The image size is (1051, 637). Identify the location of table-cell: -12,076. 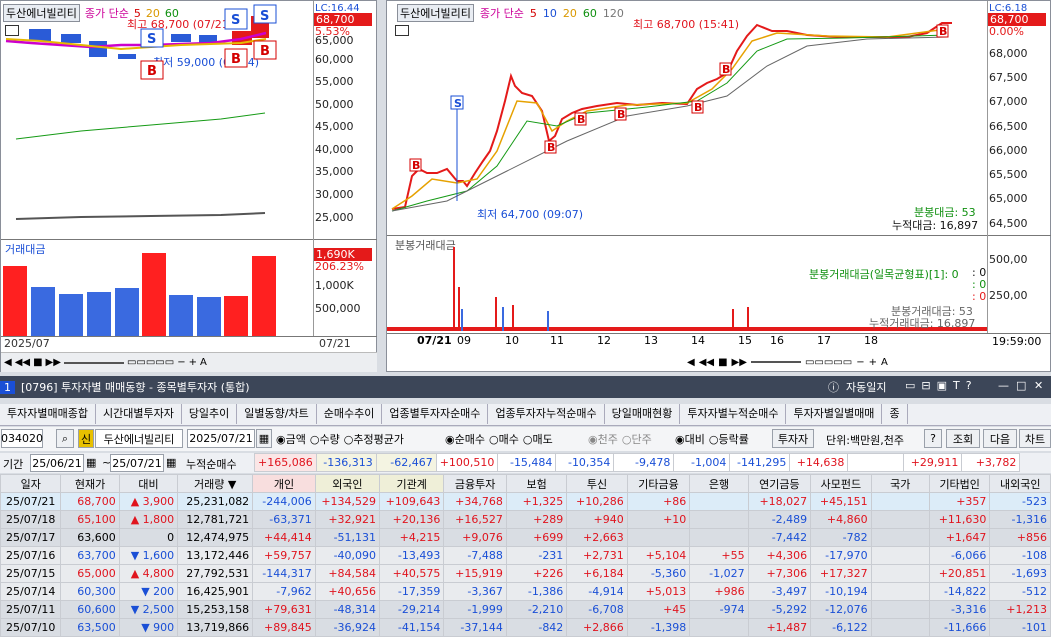
(841, 609).